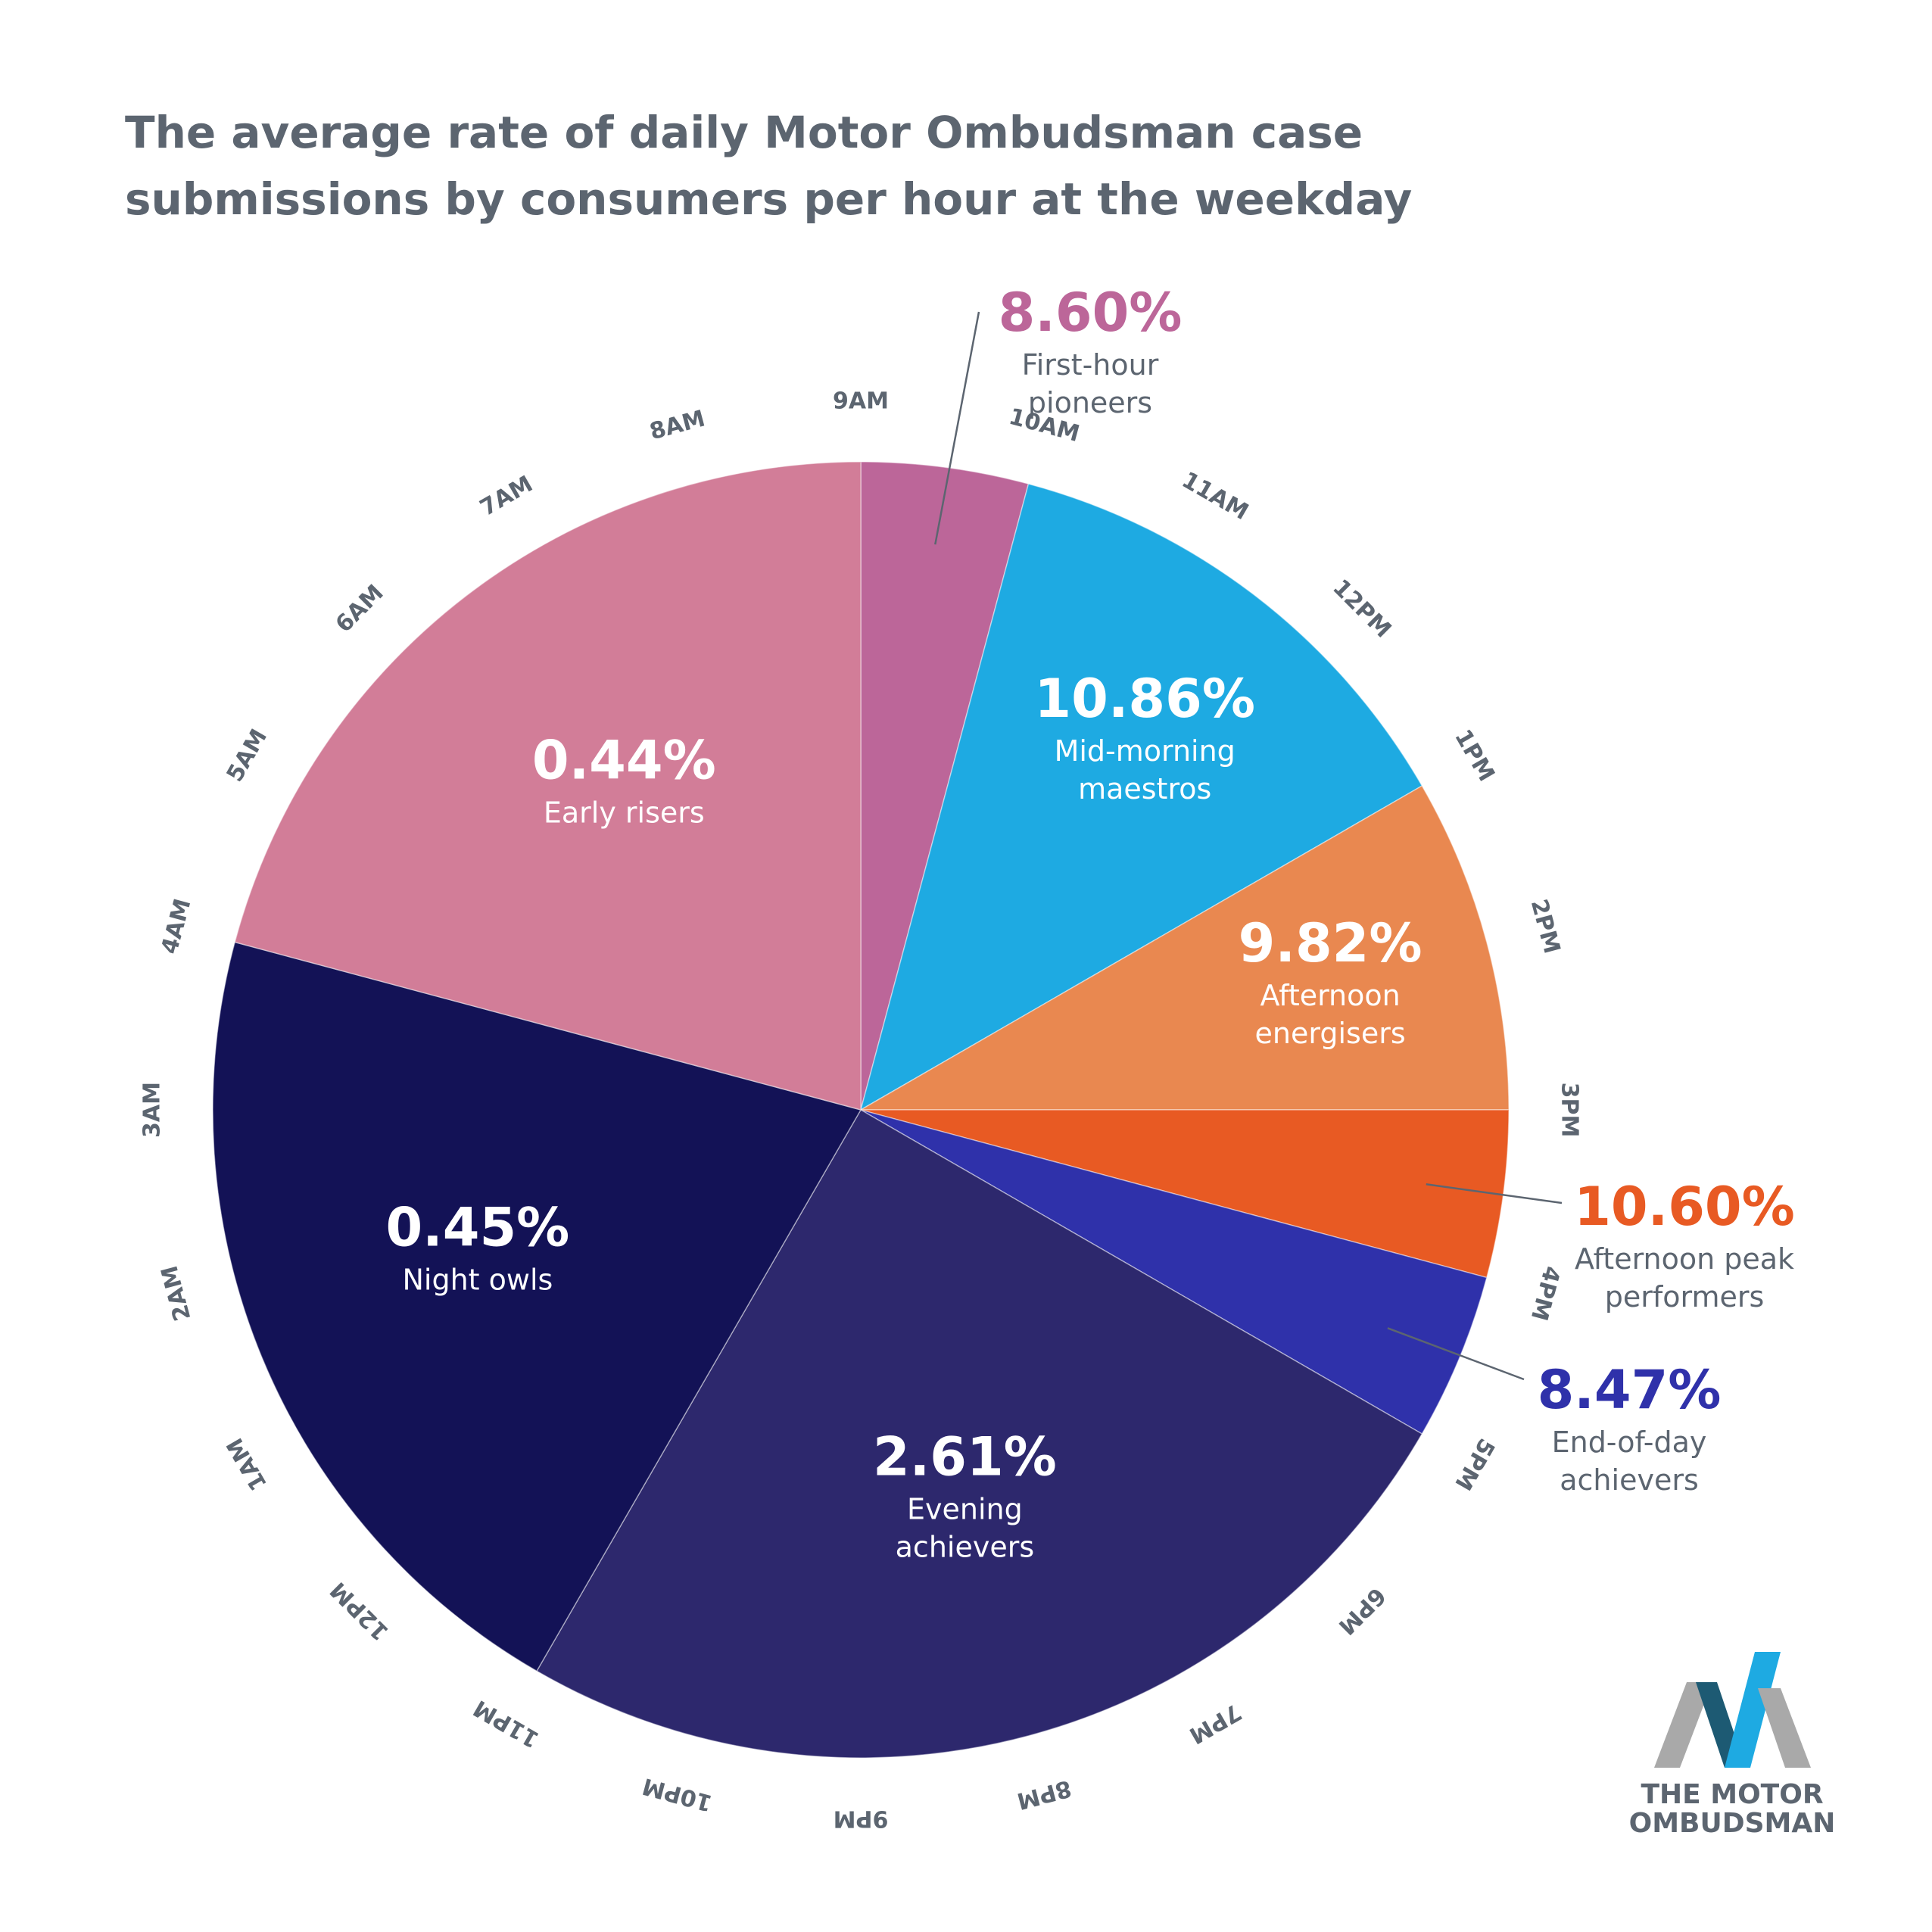 The width and height of the screenshot is (1932, 1932). What do you see at coordinates (1474, 1464) in the screenshot?
I see `hour-label-8: 5PM` at bounding box center [1474, 1464].